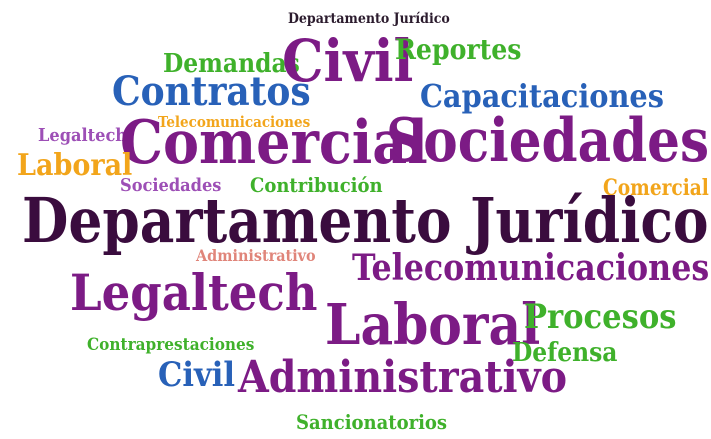 Image resolution: width=711 pixels, height=439 pixels. Describe the element at coordinates (548, 141) in the screenshot. I see `word-sociedades-large: Sociedades` at that location.